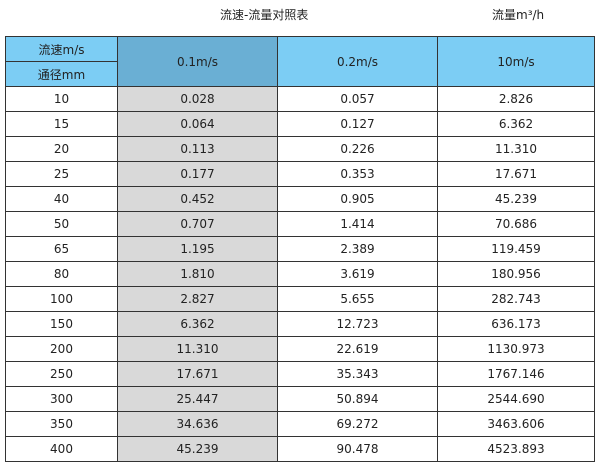  What do you see at coordinates (61, 349) in the screenshot?
I see `diameter-cell: 200` at bounding box center [61, 349].